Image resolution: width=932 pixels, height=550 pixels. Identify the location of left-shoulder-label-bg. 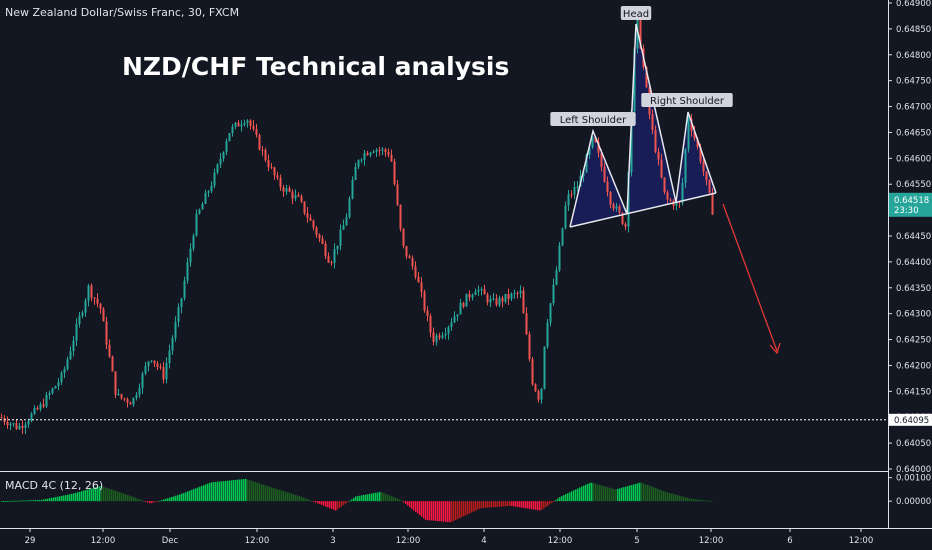
(593, 119).